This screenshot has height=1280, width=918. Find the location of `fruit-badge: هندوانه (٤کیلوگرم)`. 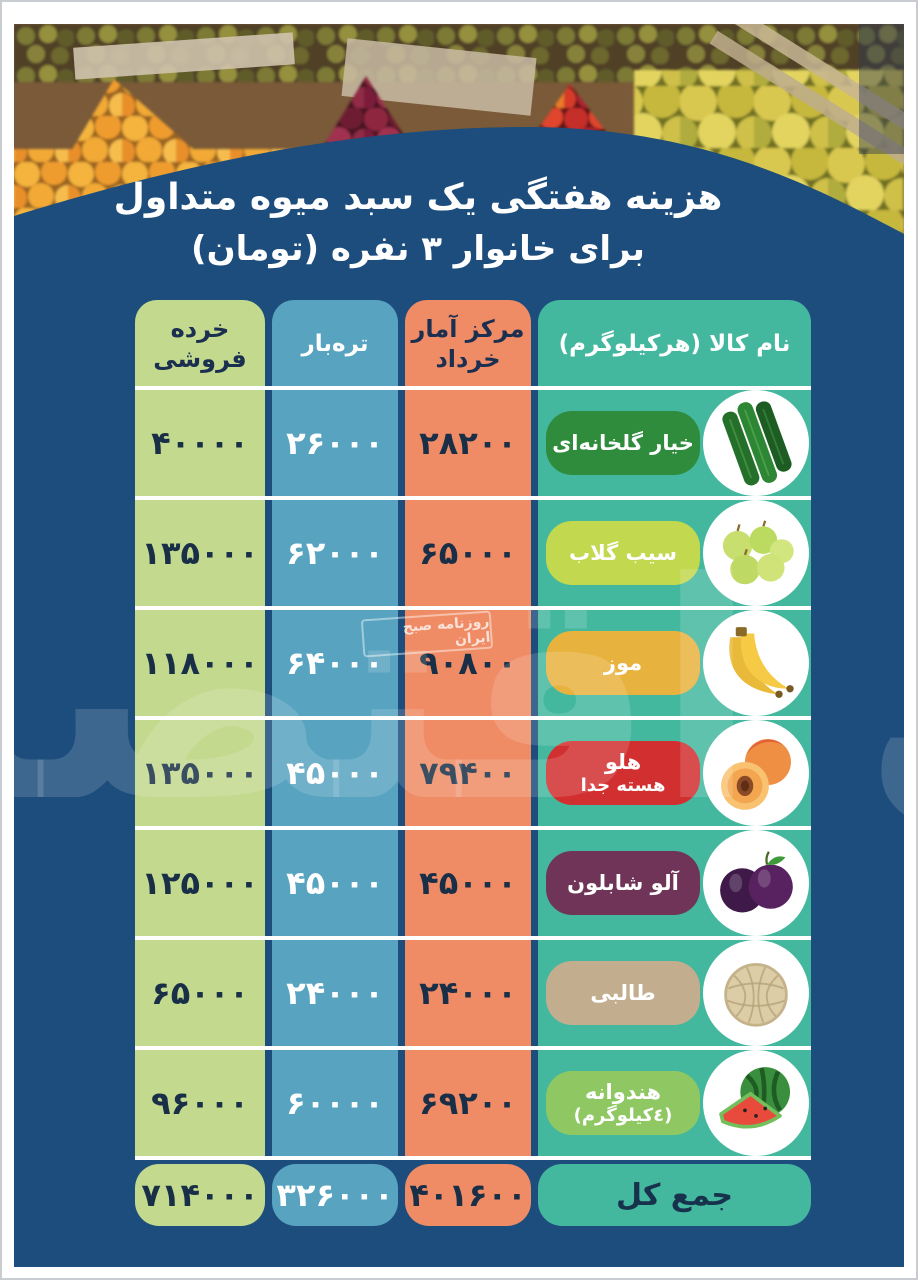

fruit-badge: هندوانه (٤کیلوگرم) is located at coordinates (623, 1103).